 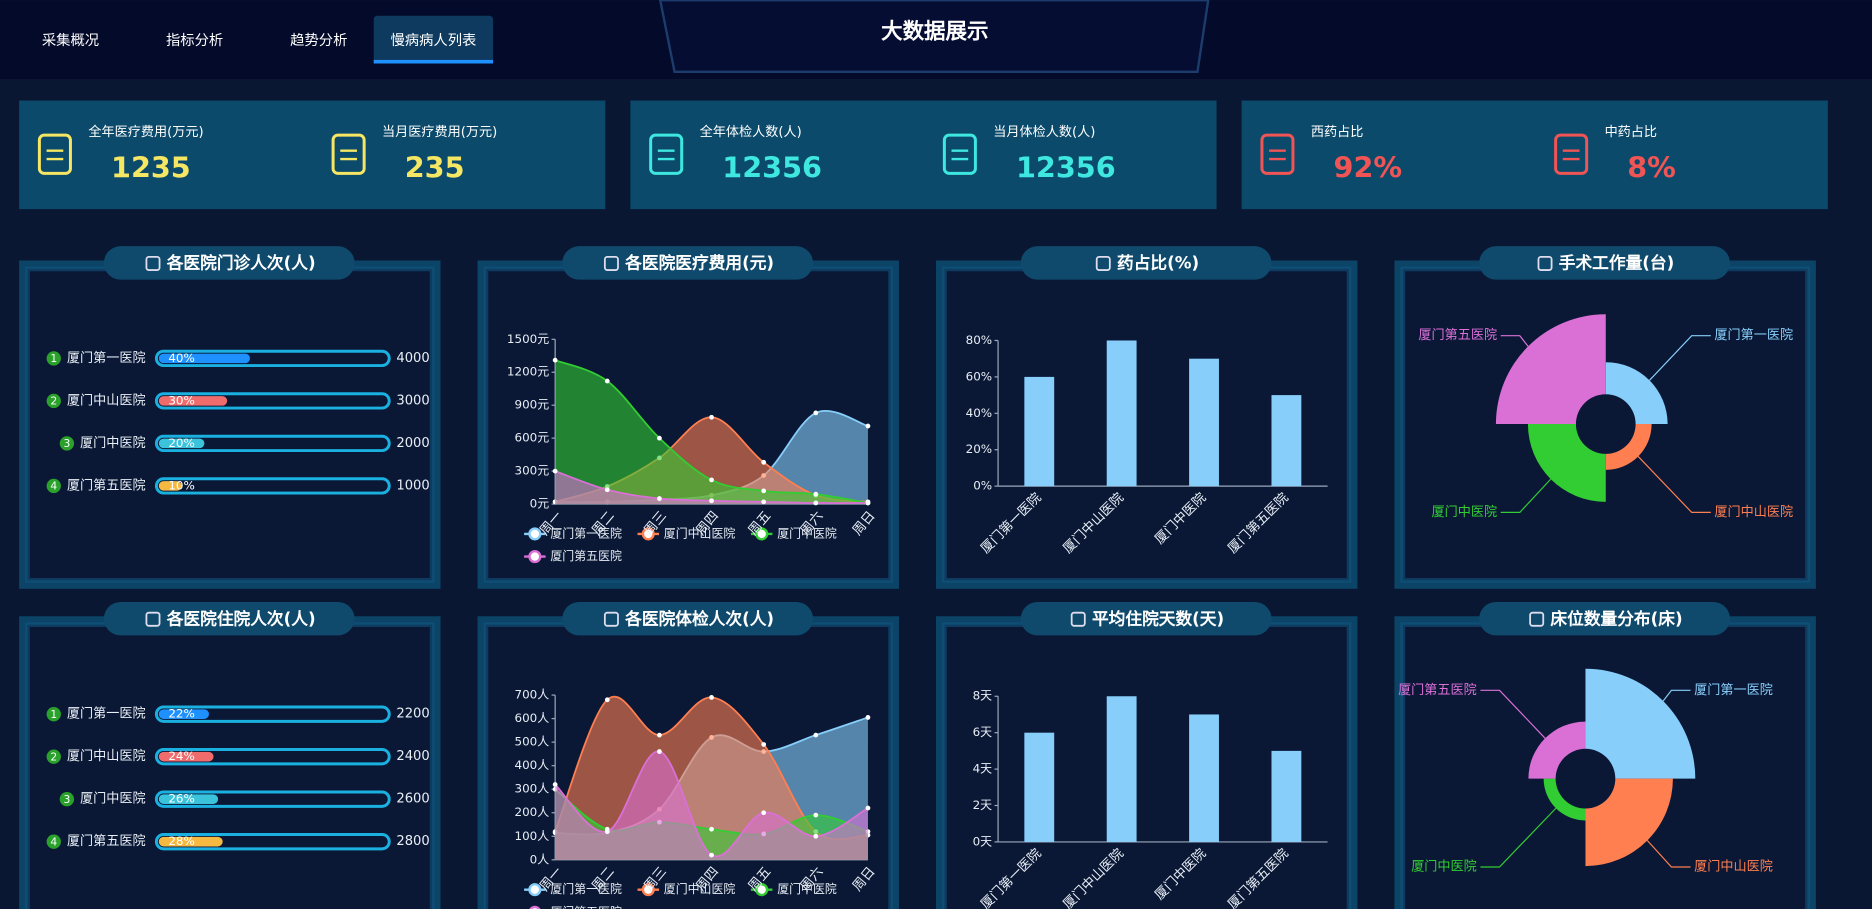 I want to click on legend-label: 厦门中山医院, so click(x=700, y=889).